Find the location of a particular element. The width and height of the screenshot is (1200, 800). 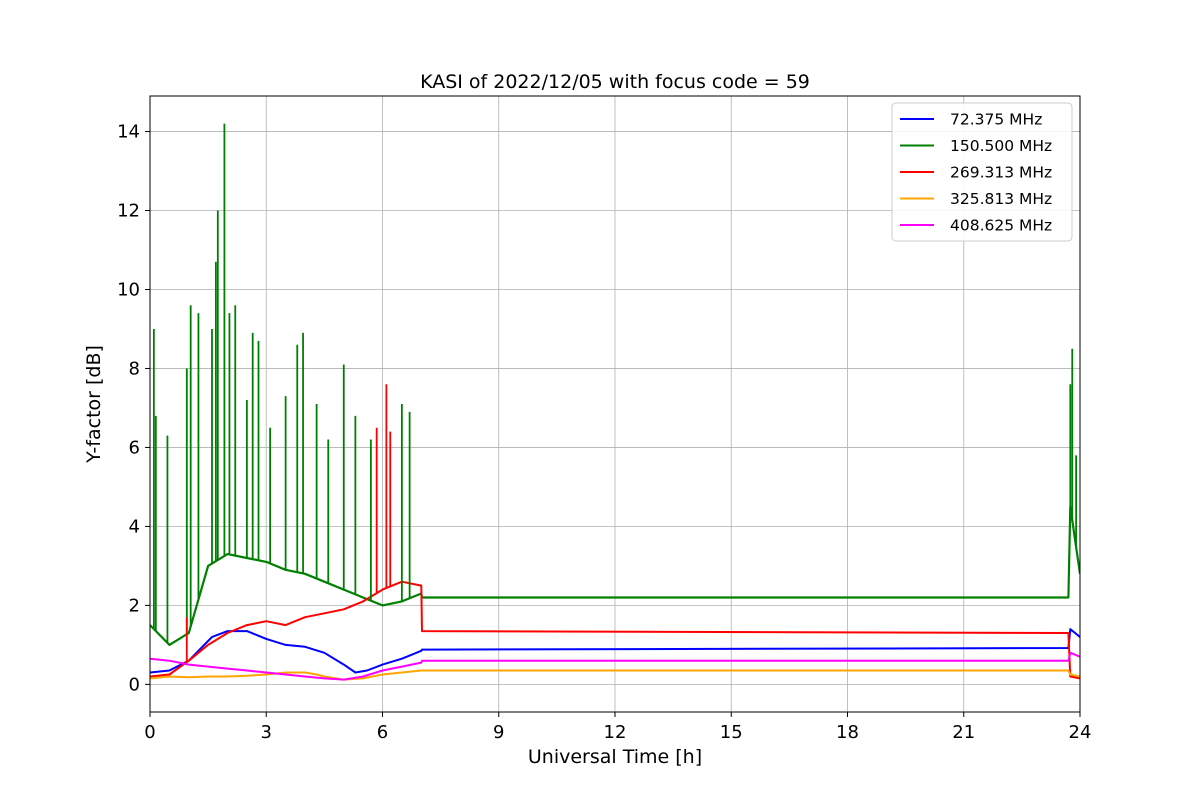

x-tick-label: 15 is located at coordinates (731, 732).